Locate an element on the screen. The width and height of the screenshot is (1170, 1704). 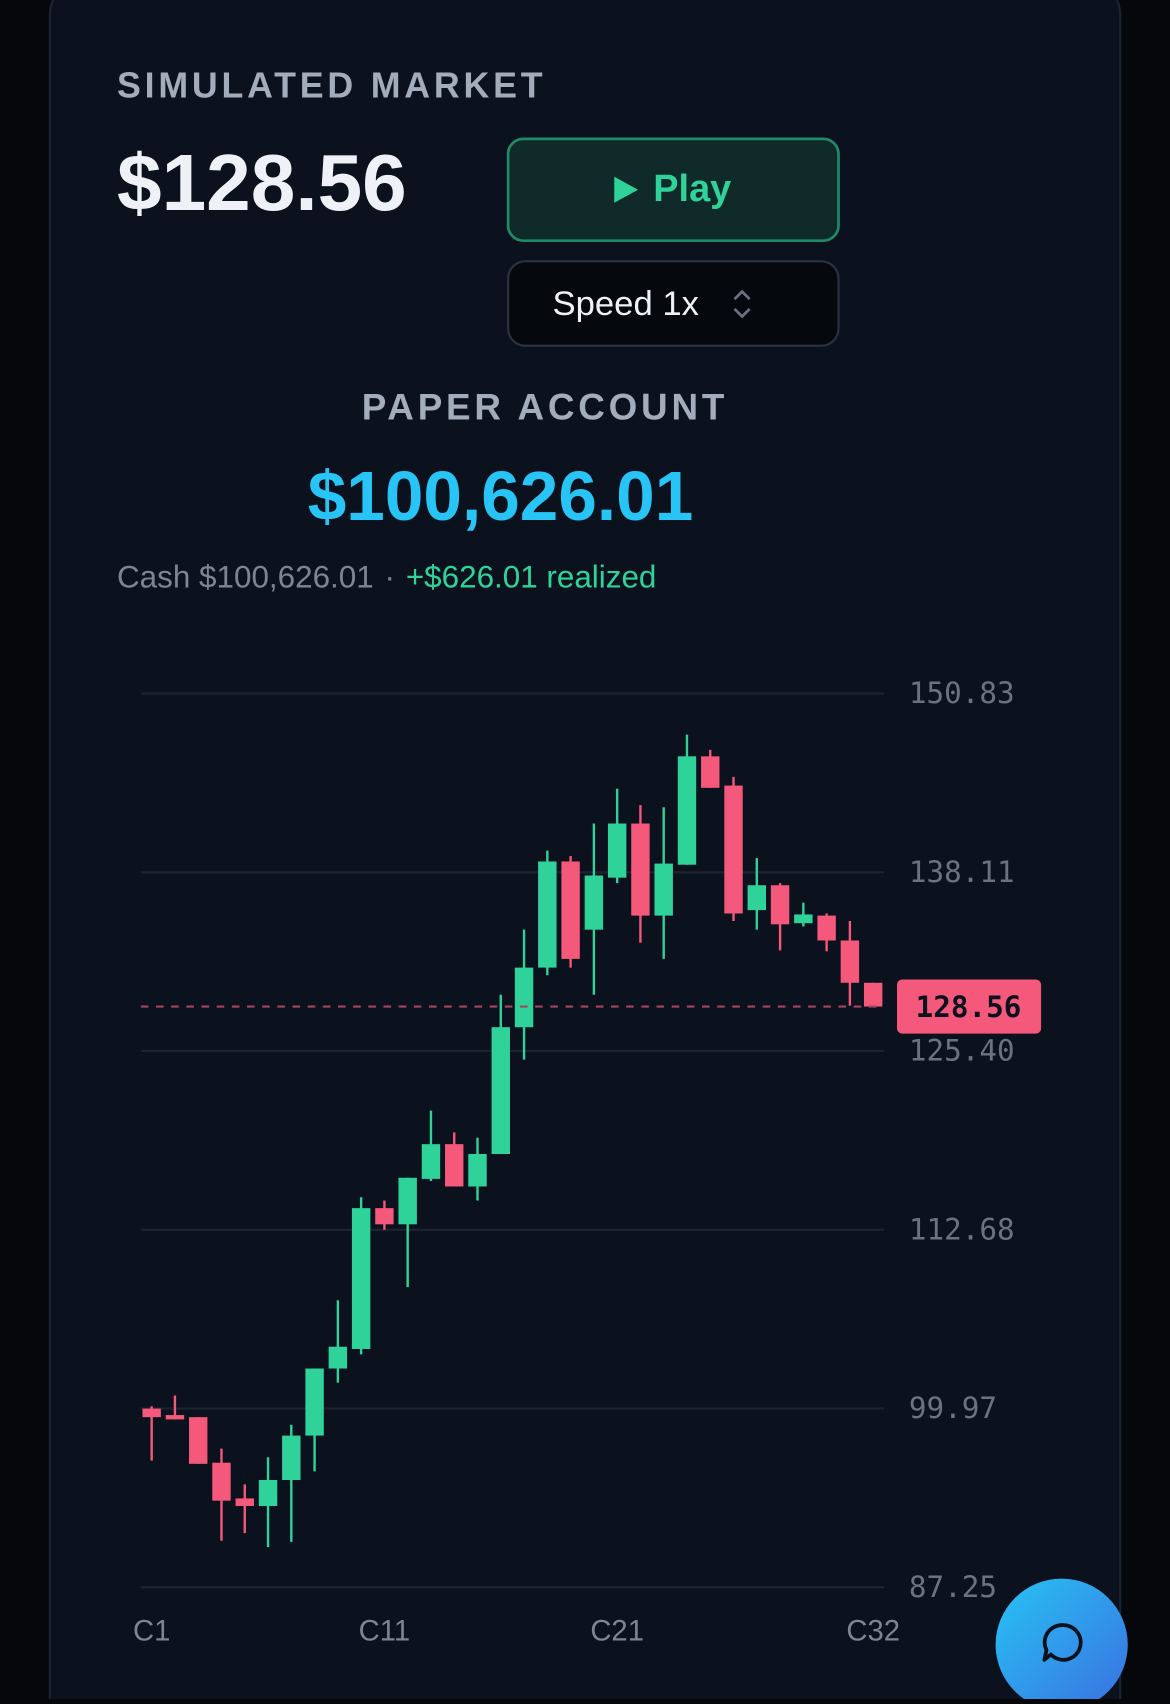
y-tick-label: 87.25 is located at coordinates (953, 1587).